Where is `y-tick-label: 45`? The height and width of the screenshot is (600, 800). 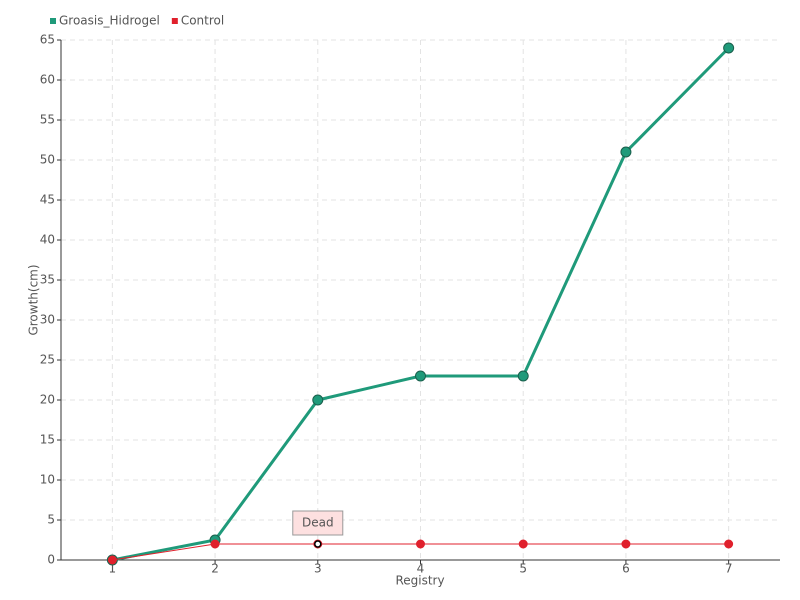 y-tick-label: 45 is located at coordinates (47, 200).